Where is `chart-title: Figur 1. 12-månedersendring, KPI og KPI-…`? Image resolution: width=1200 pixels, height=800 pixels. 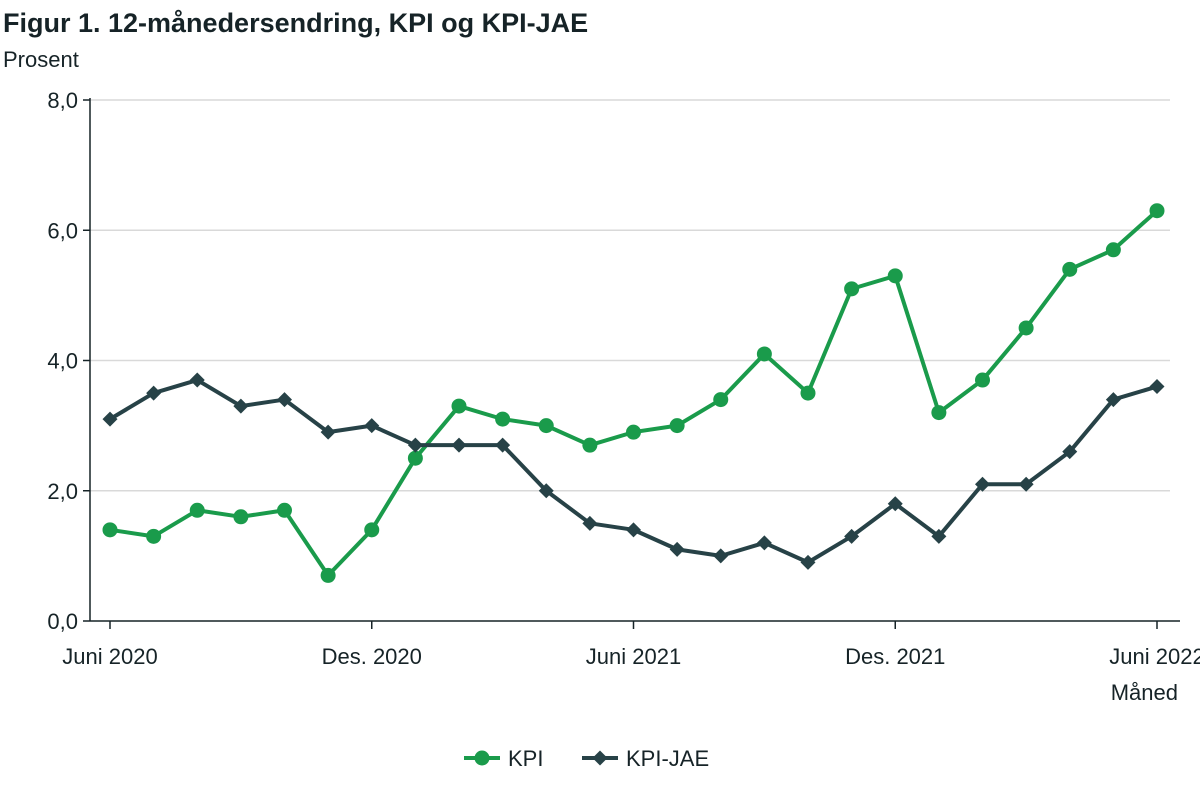 chart-title: Figur 1. 12-månedersendring, KPI og KPI-… is located at coordinates (296, 23).